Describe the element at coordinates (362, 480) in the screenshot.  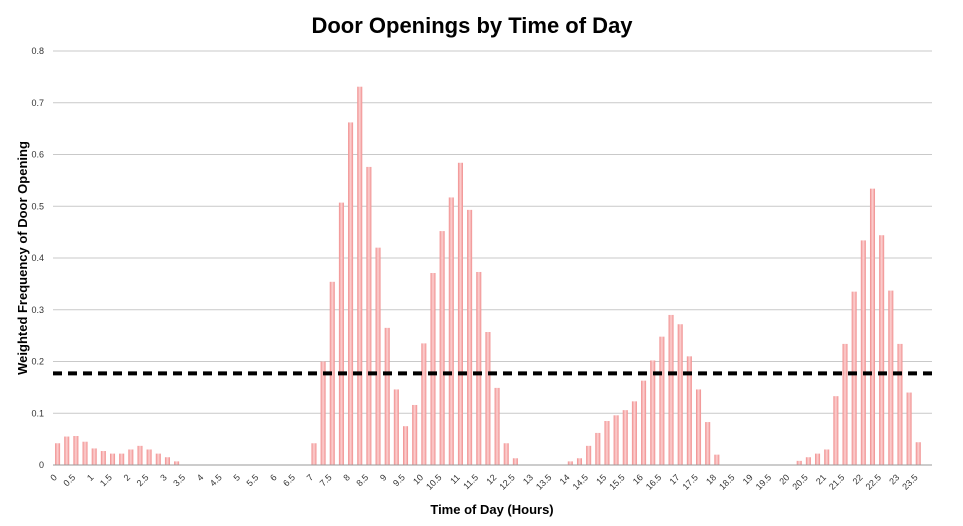
I see `x-tick-label: 8.5` at that location.